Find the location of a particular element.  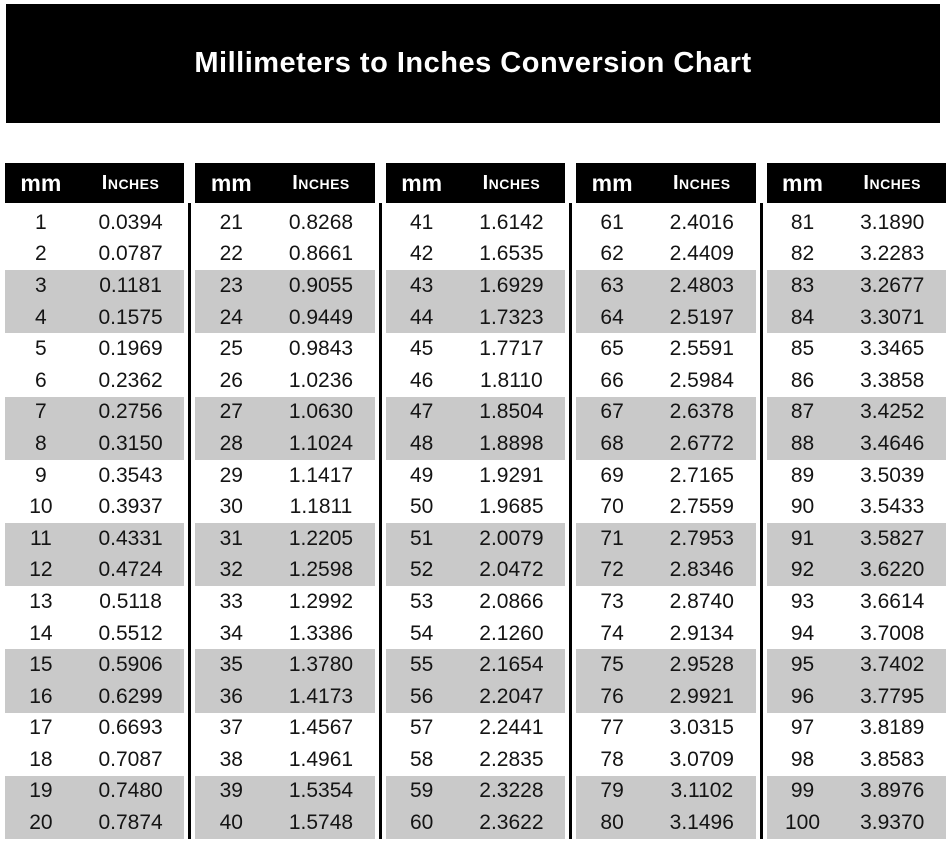

inches-value: 1.2205 is located at coordinates (321, 538).